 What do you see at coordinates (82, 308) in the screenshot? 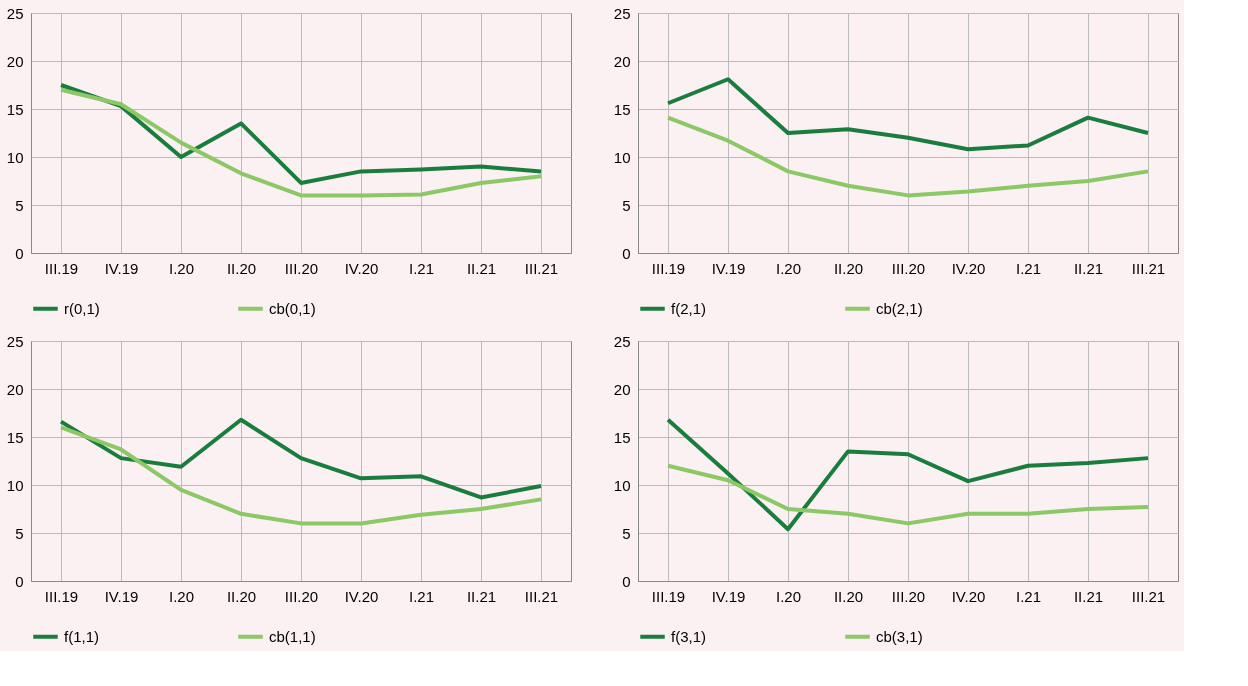
I see `legend-label: r(0,1)` at bounding box center [82, 308].